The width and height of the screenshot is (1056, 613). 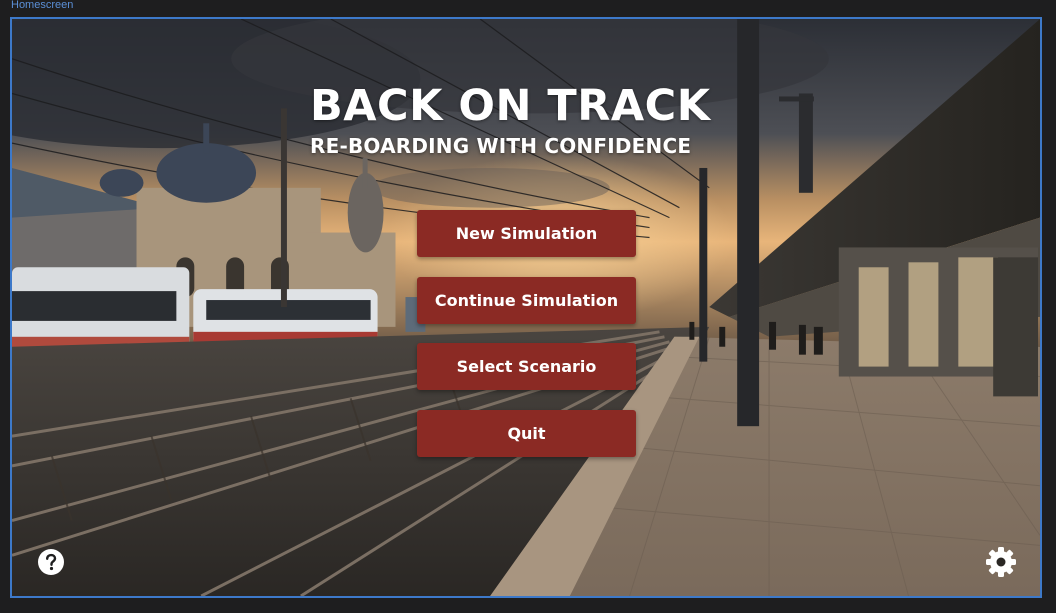 What do you see at coordinates (526, 233) in the screenshot?
I see `new-simulation-button: New Simulation` at bounding box center [526, 233].